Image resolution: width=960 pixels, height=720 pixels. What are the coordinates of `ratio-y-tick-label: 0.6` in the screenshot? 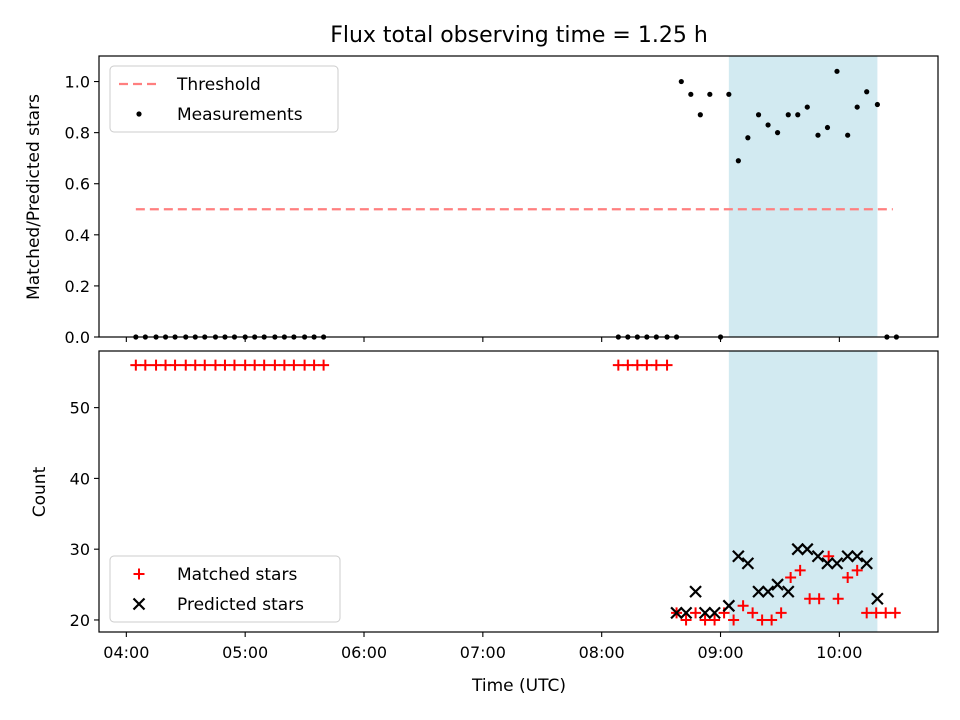 It's located at (77, 184).